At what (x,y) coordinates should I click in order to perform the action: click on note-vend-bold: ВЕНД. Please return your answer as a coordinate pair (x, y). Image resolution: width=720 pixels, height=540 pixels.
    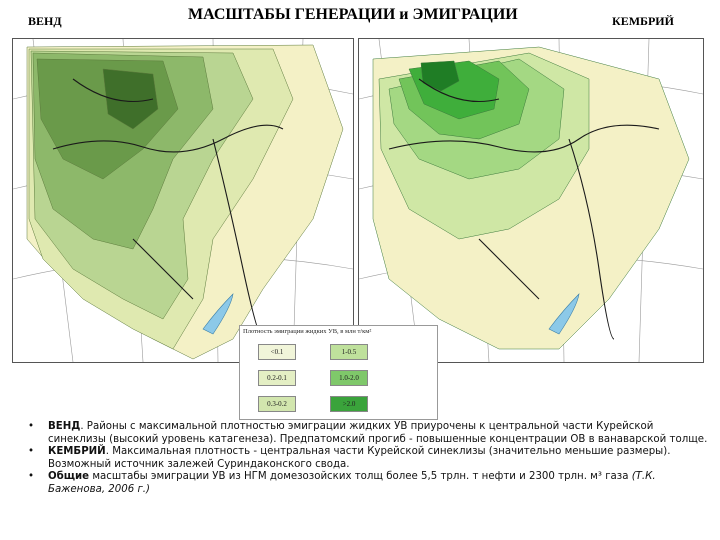
    Looking at the image, I should click on (64, 426).